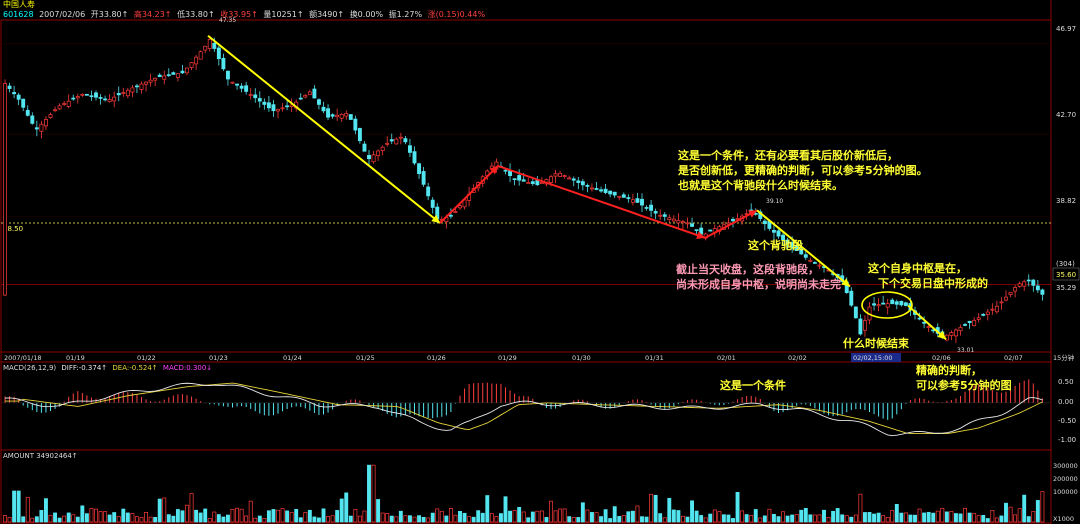 This screenshot has height=524, width=1080. I want to click on macd-tick: 0.50, so click(1066, 382).